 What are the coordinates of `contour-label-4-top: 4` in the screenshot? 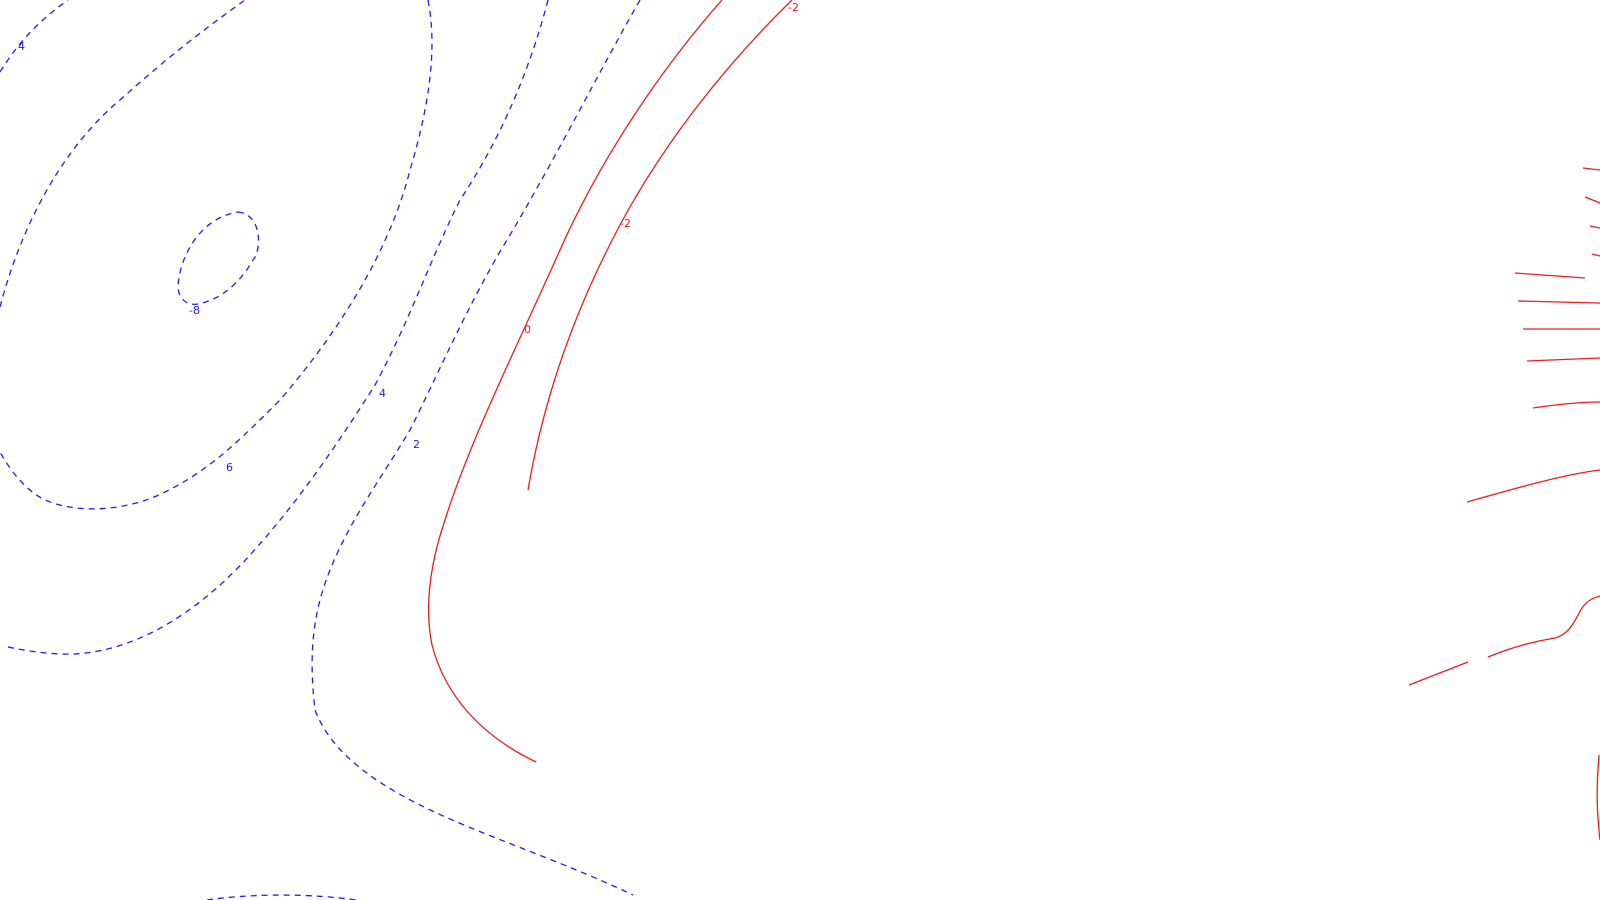 It's located at (21, 46).